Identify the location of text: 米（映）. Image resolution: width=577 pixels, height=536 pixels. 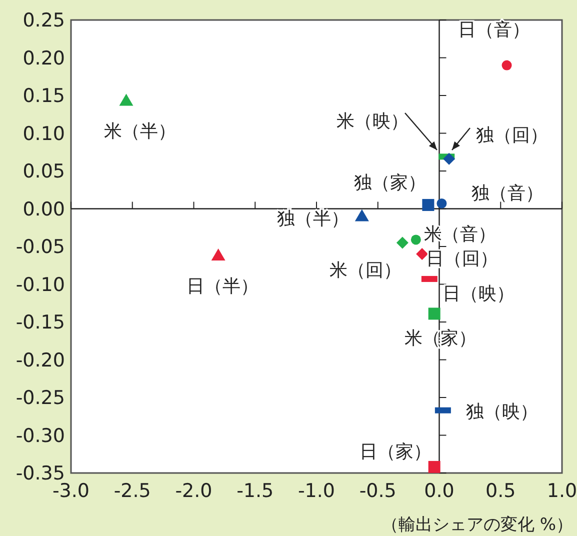
(372, 121).